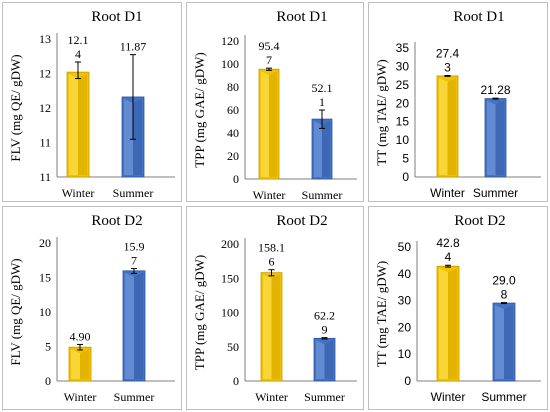  I want to click on data-label: 29.0, so click(504, 281).